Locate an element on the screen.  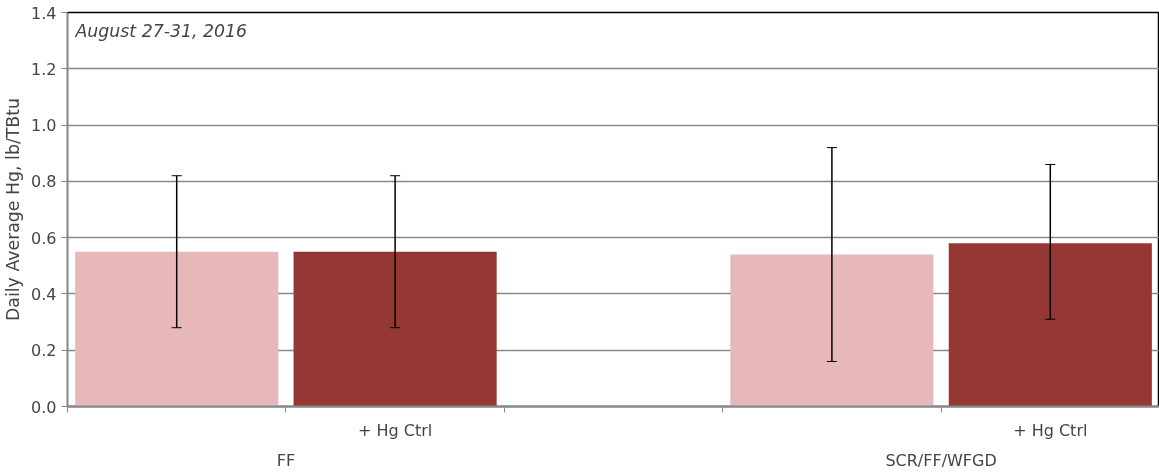
y-tick-label: 1.2 is located at coordinates (44, 69).